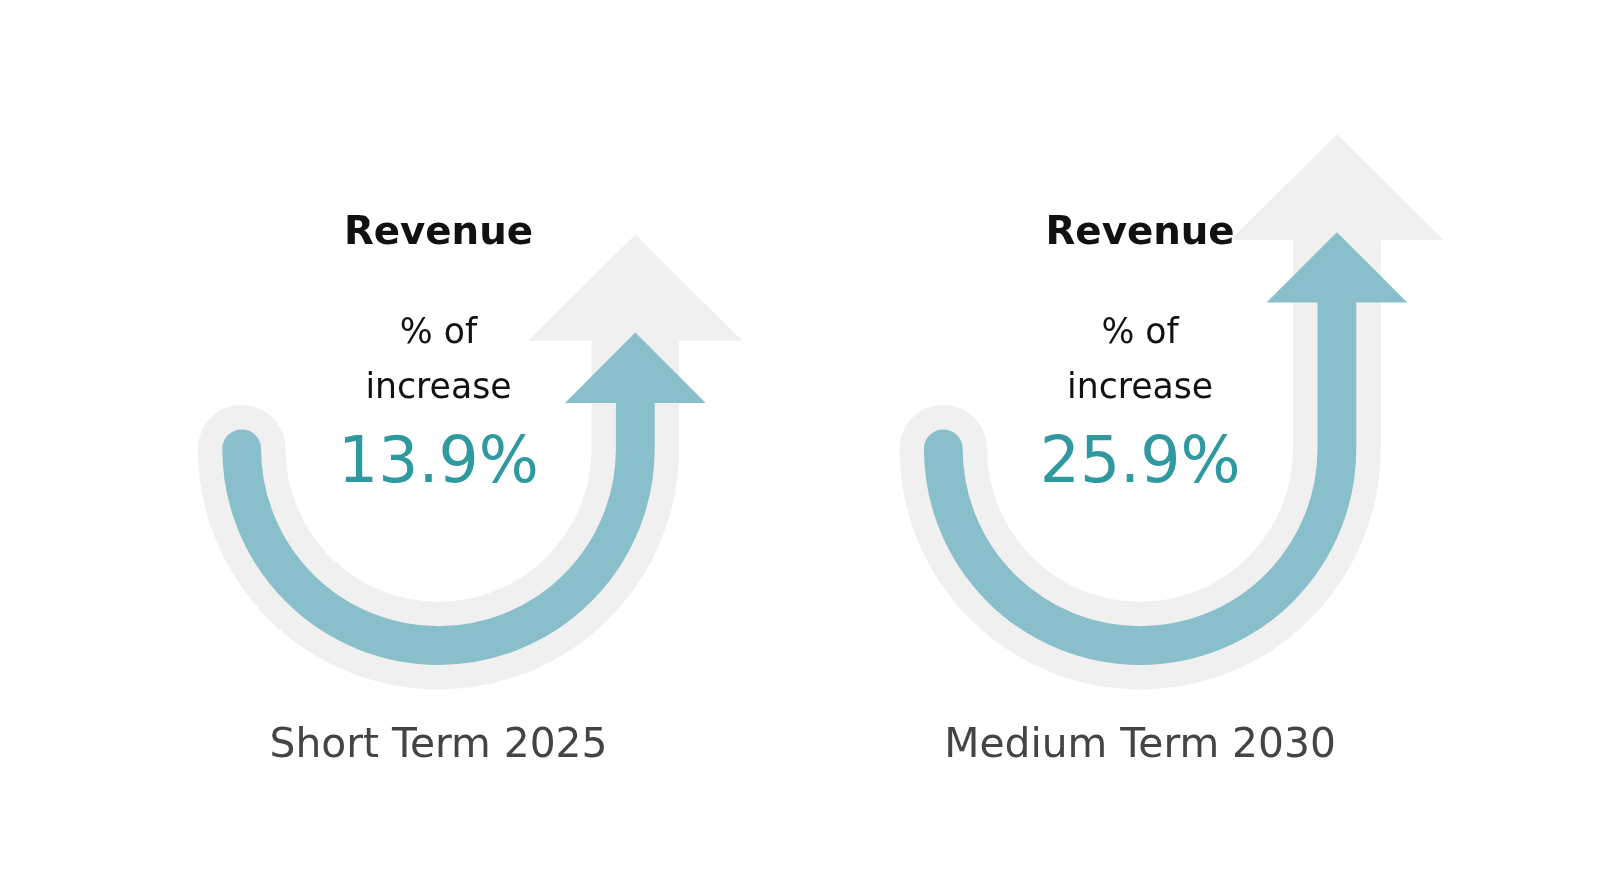 This screenshot has height=869, width=1599. What do you see at coordinates (438, 742) in the screenshot?
I see `category-label: Short Term 2025` at bounding box center [438, 742].